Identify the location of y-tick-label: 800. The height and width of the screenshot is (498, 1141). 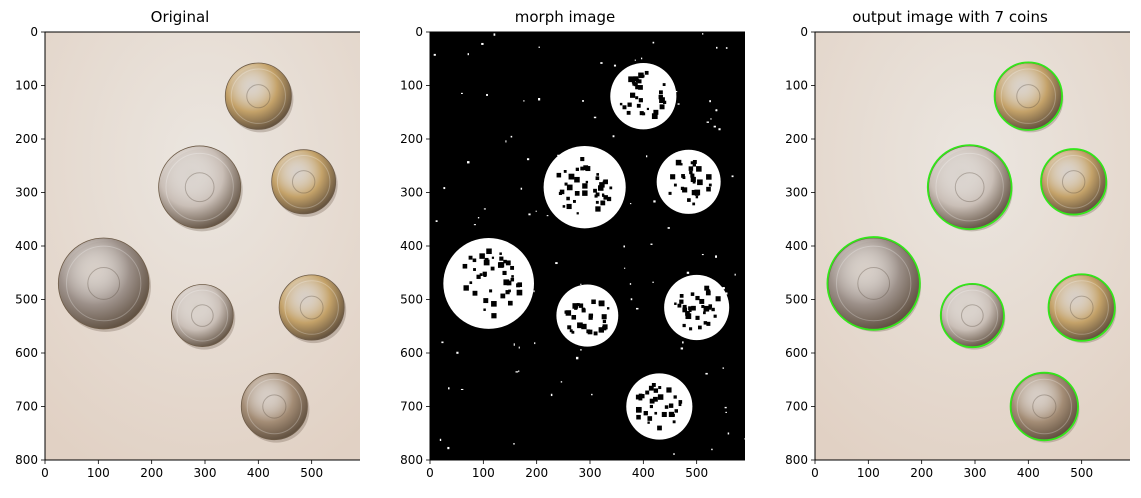
(26, 460).